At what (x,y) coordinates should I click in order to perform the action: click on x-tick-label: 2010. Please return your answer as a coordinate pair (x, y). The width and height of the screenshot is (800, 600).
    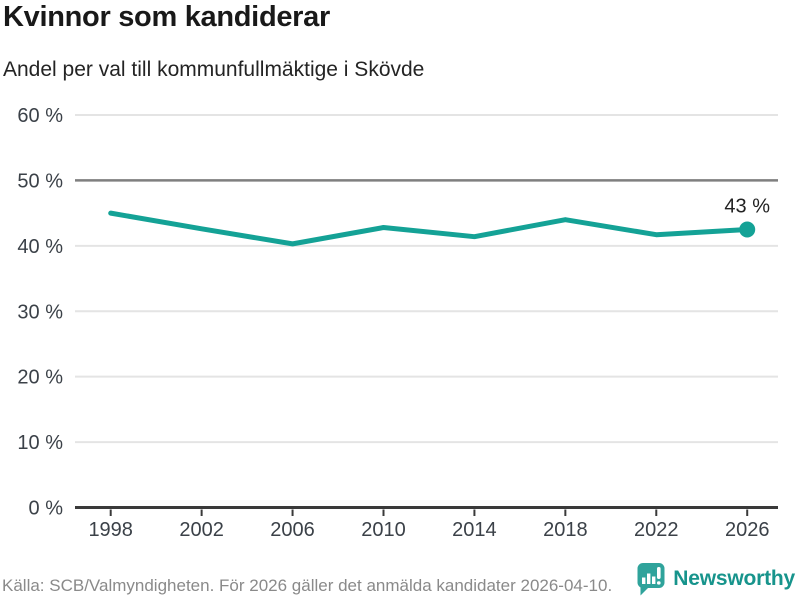
    Looking at the image, I should click on (383, 530).